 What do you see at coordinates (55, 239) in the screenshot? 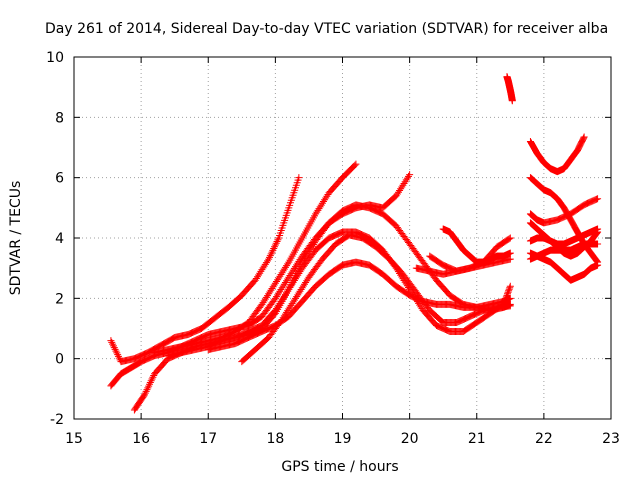
I see `y-tick-labels: -2 0 2 4 6 8 10` at bounding box center [55, 239].